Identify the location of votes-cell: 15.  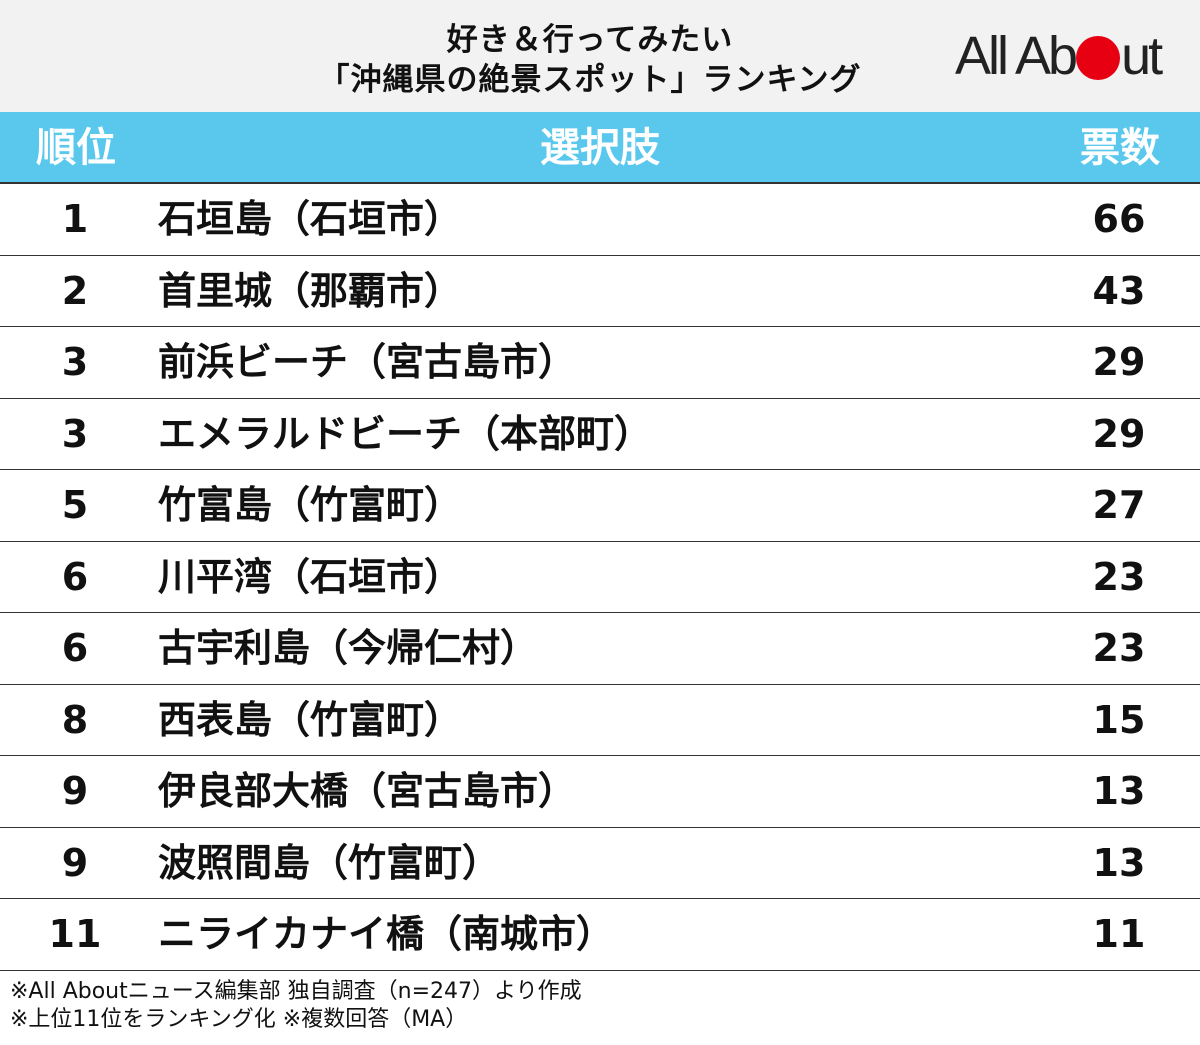
(1119, 719).